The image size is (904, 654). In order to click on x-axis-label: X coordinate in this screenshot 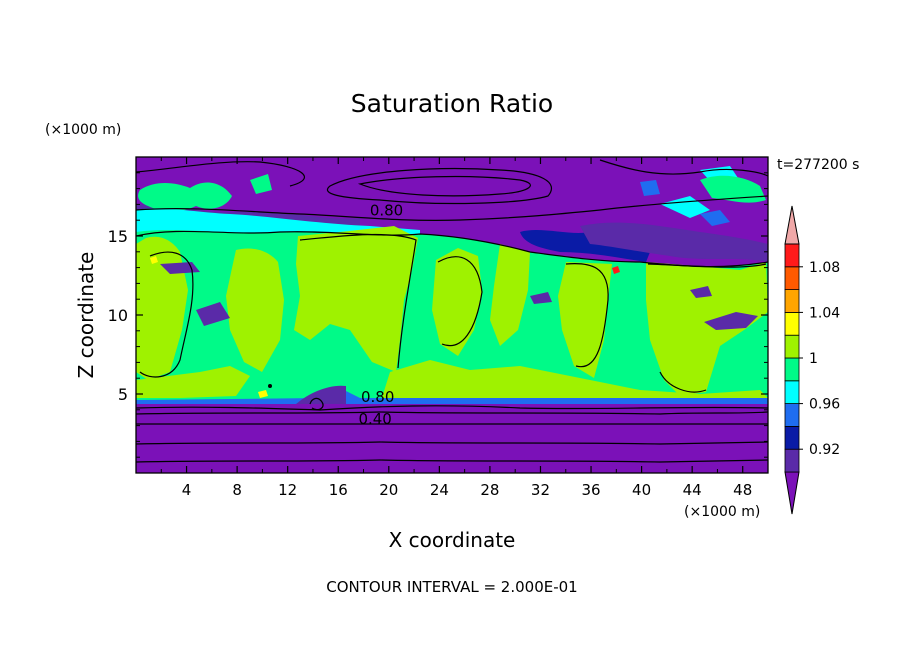, I will do `click(452, 540)`.